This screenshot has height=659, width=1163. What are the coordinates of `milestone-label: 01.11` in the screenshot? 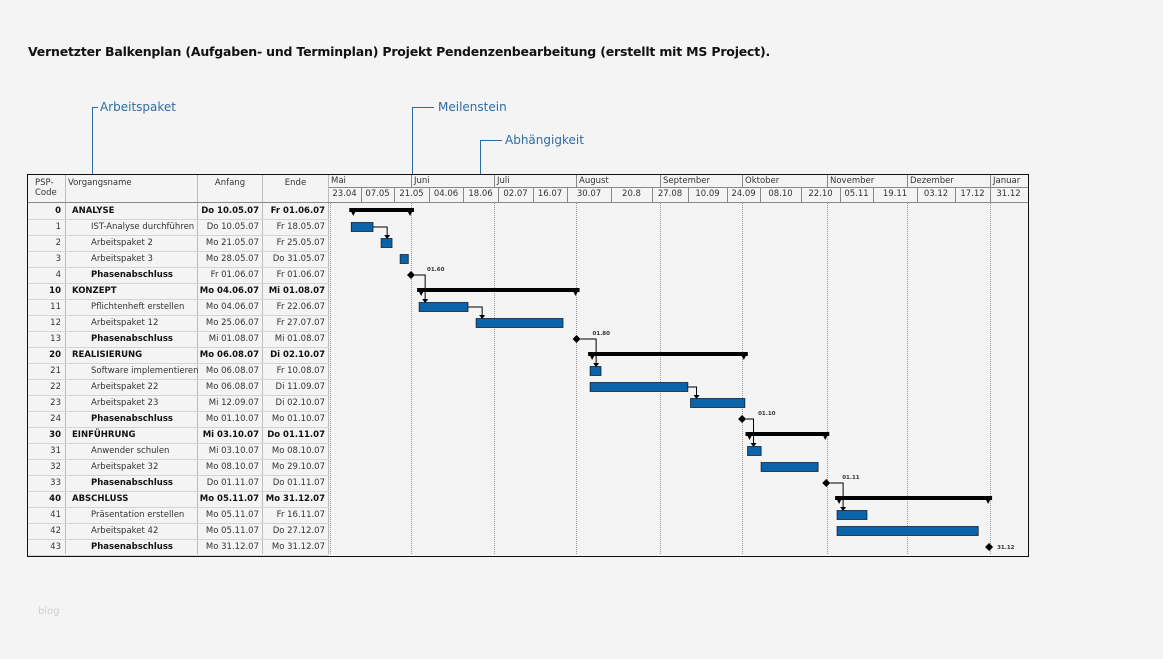 It's located at (851, 478).